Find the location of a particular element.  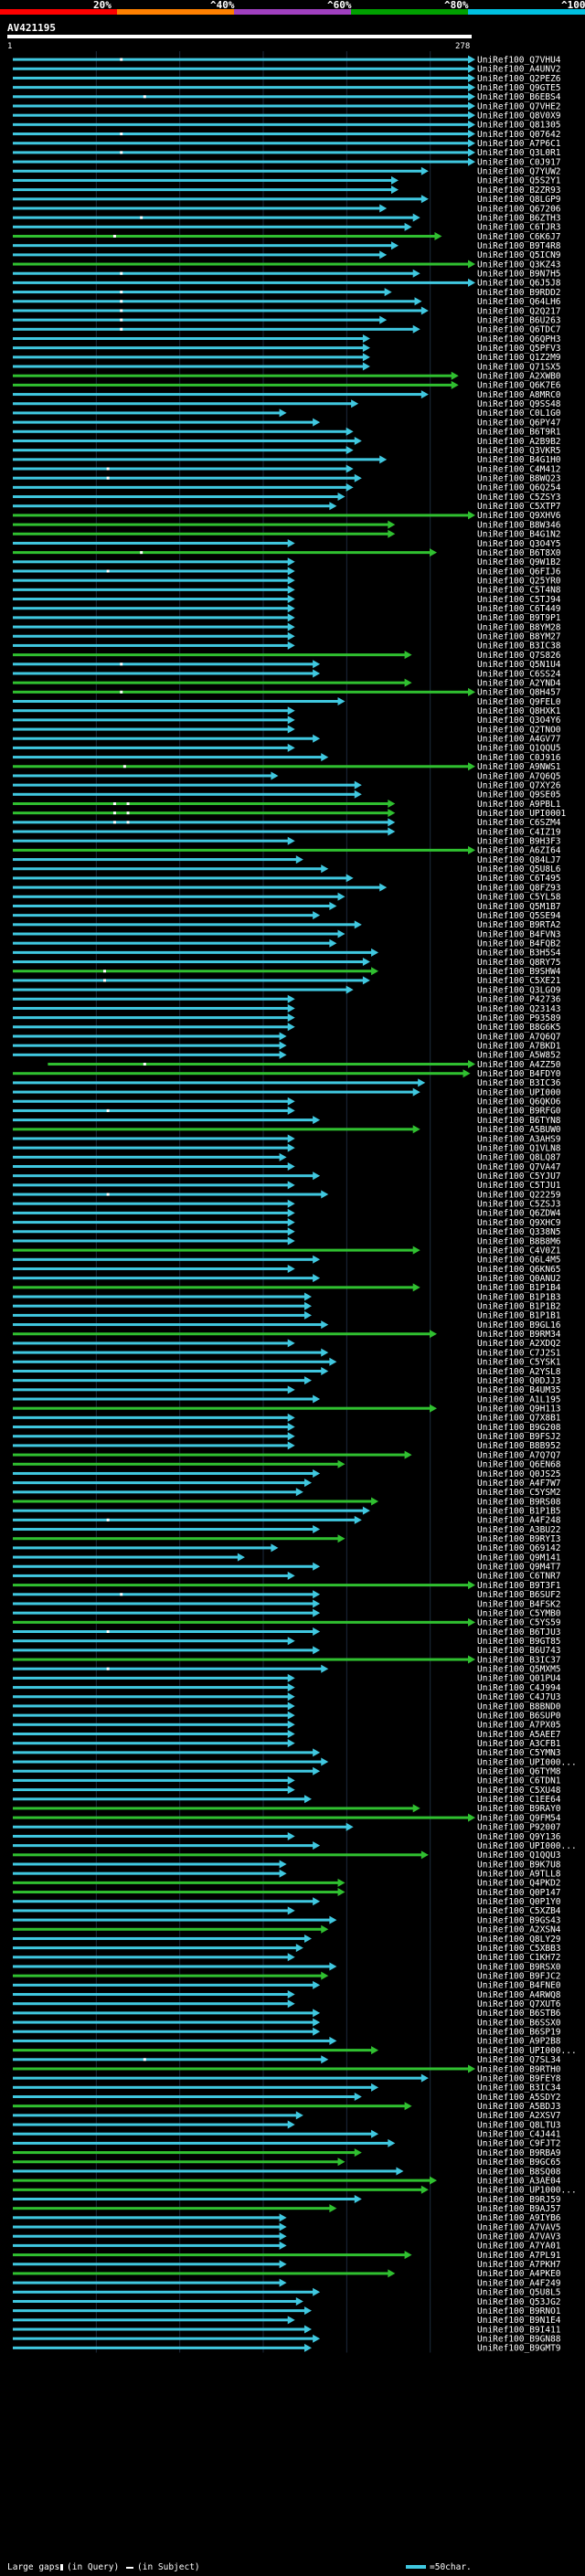

hit-label: UniRef100_Q2Q217 is located at coordinates (519, 311).